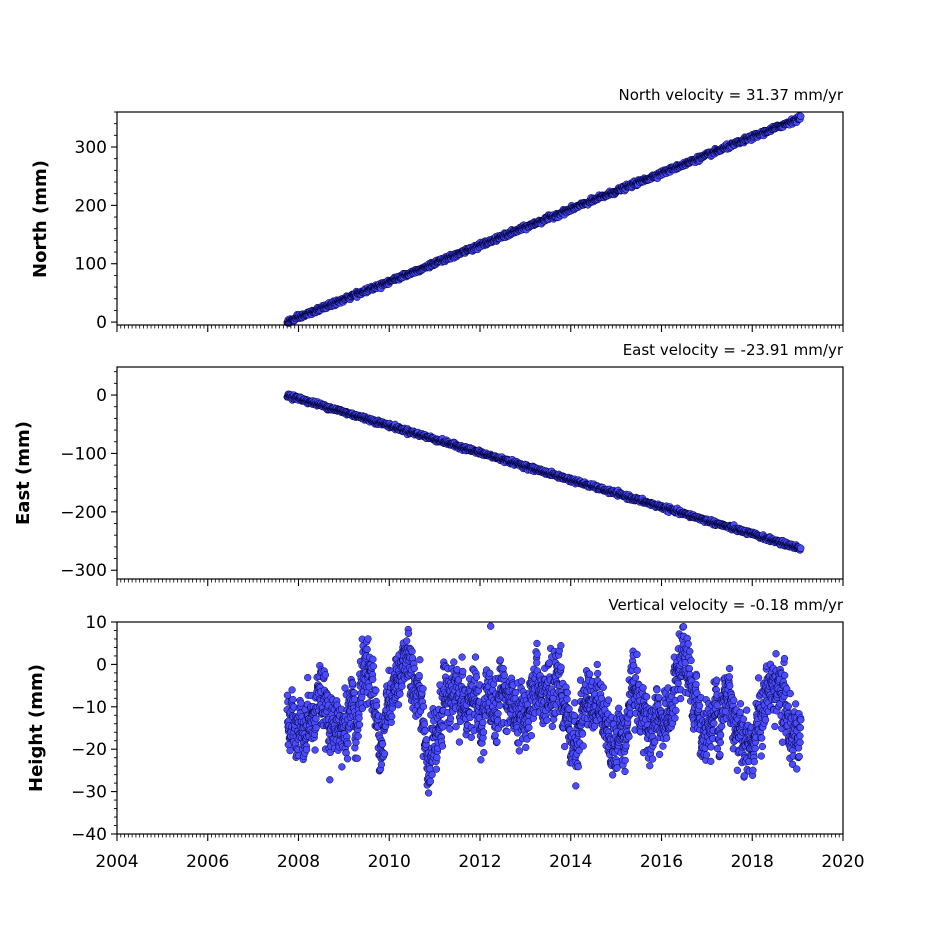  Describe the element at coordinates (733, 350) in the screenshot. I see `east-velocity-title: East velocity = -23.91 mm/yr` at that location.